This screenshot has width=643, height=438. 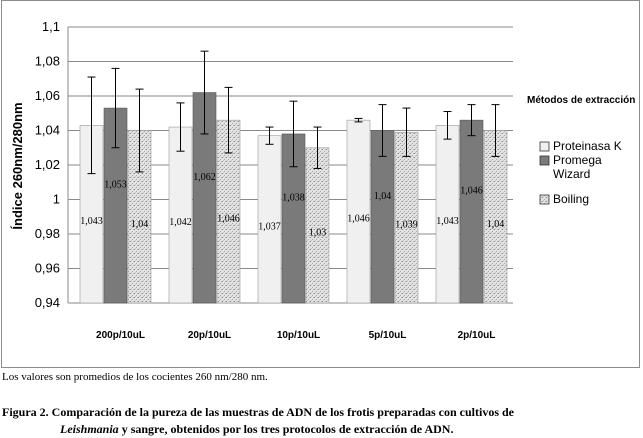 What do you see at coordinates (204, 177) in the screenshot?
I see `data-label: 1,062` at bounding box center [204, 177].